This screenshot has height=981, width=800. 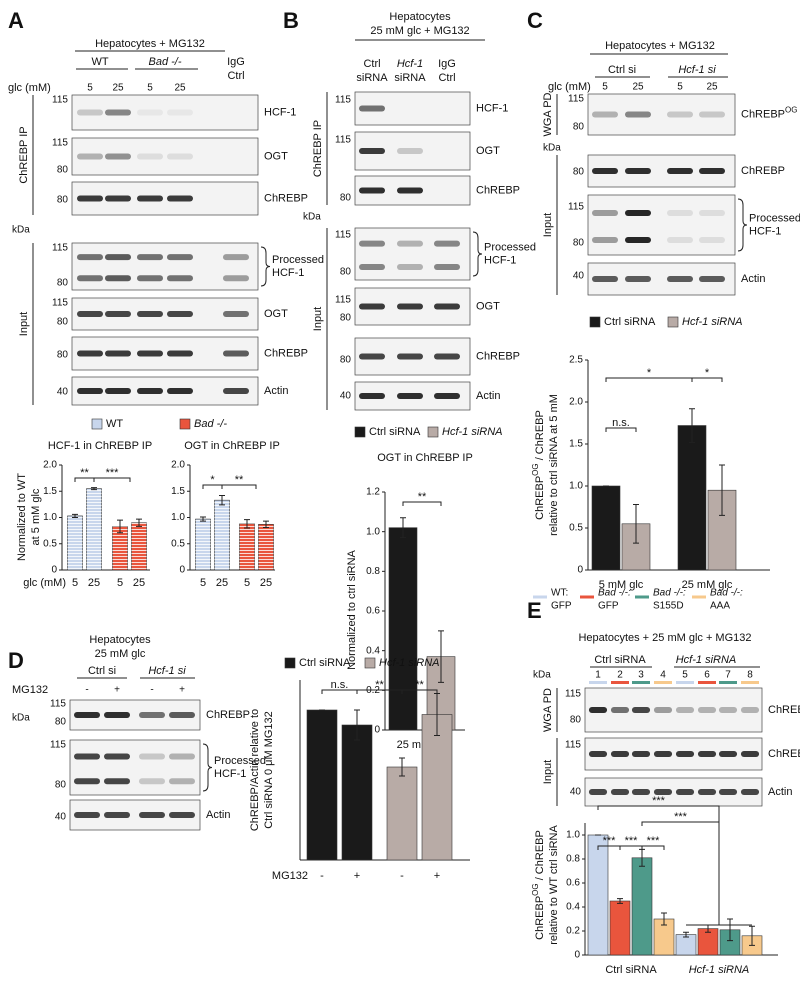 What do you see at coordinates (641, 675) in the screenshot?
I see `lane-label: 3` at bounding box center [641, 675].